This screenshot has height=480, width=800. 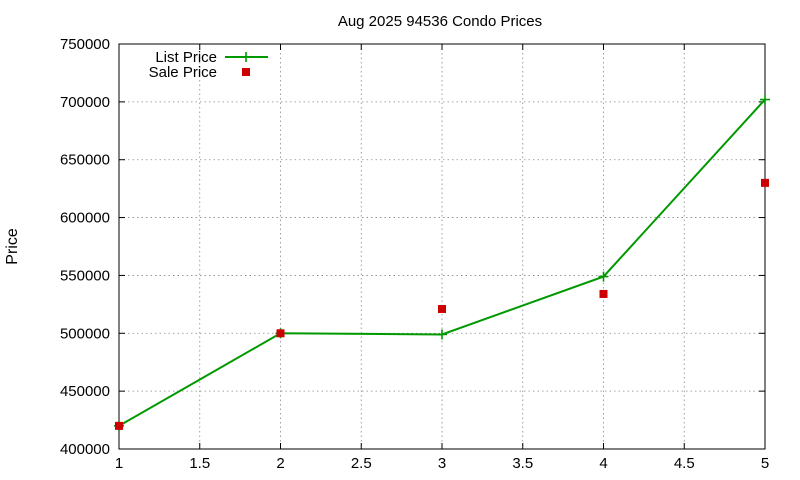 I want to click on x-tick-label: 5, so click(x=765, y=463).